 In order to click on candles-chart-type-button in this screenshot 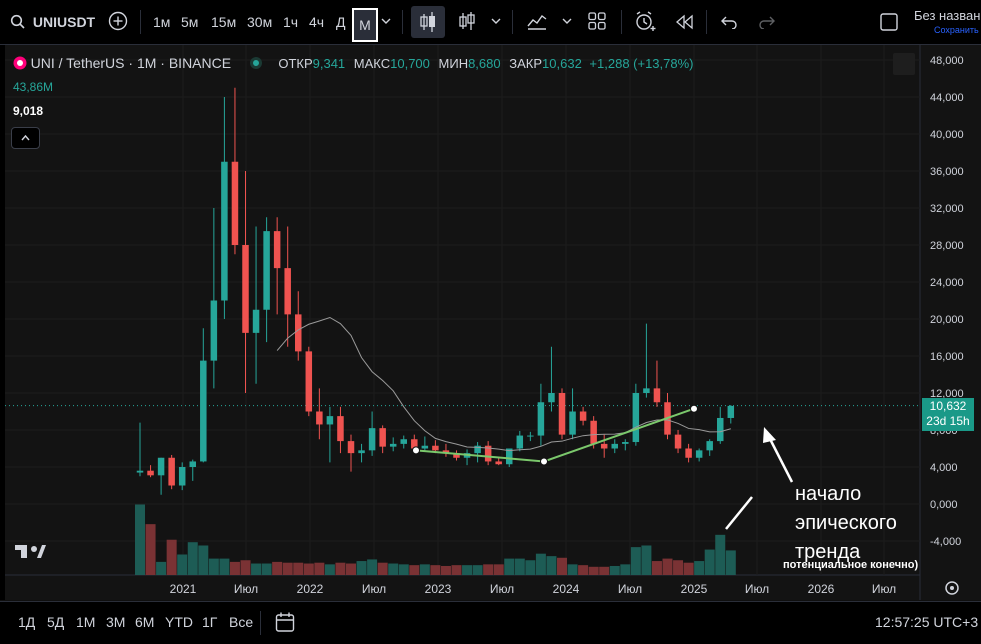, I will do `click(428, 22)`.